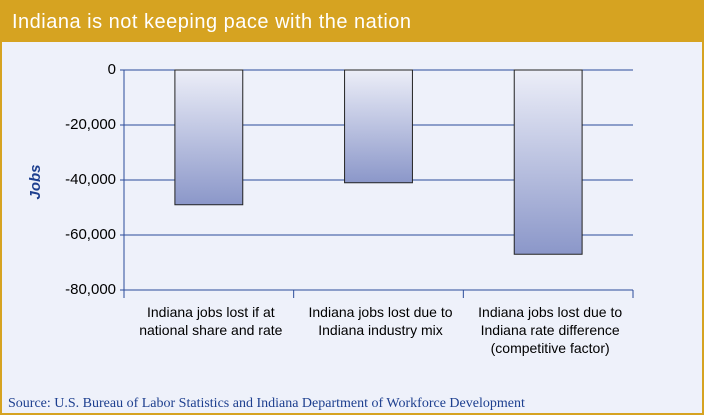 The image size is (704, 415). Describe the element at coordinates (90, 234) in the screenshot. I see `y-tick-label: -60,000` at that location.